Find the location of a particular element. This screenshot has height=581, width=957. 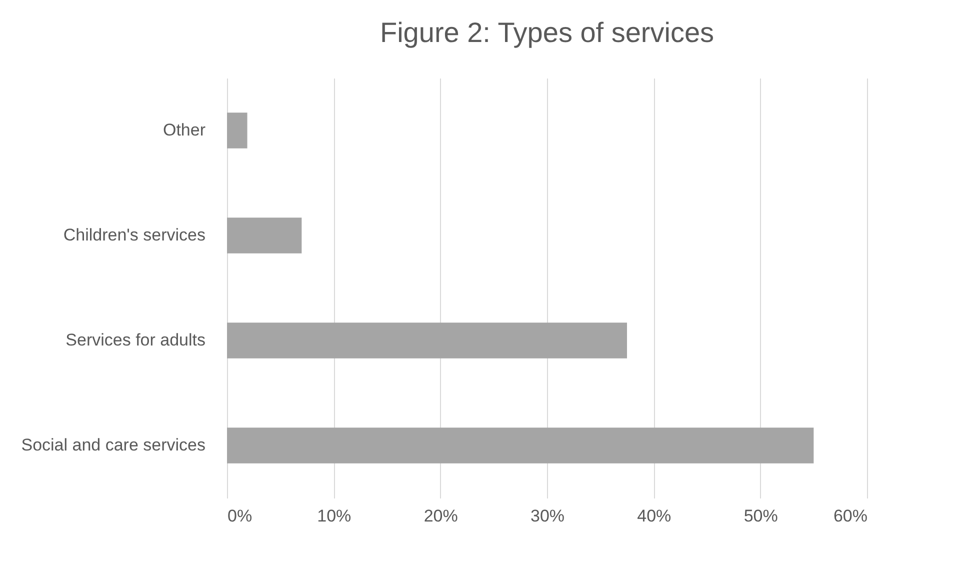

y-tick-label: Other is located at coordinates (184, 130).